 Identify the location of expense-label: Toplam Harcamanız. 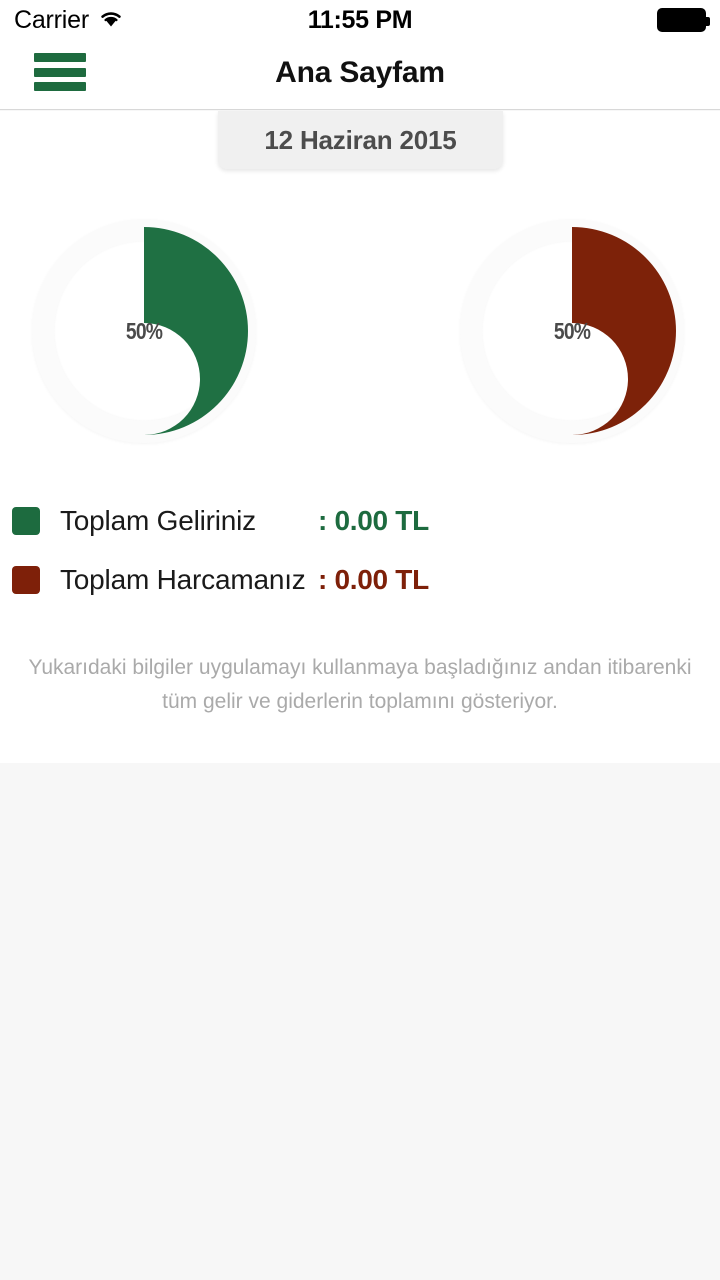
(183, 579).